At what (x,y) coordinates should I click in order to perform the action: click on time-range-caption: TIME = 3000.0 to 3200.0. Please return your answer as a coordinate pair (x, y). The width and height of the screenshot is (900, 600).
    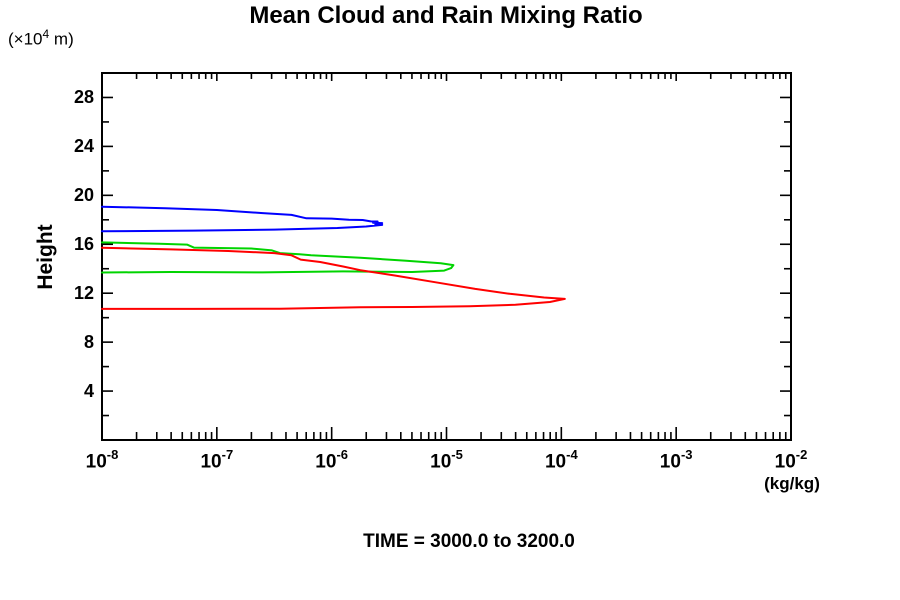
    Looking at the image, I should click on (469, 541).